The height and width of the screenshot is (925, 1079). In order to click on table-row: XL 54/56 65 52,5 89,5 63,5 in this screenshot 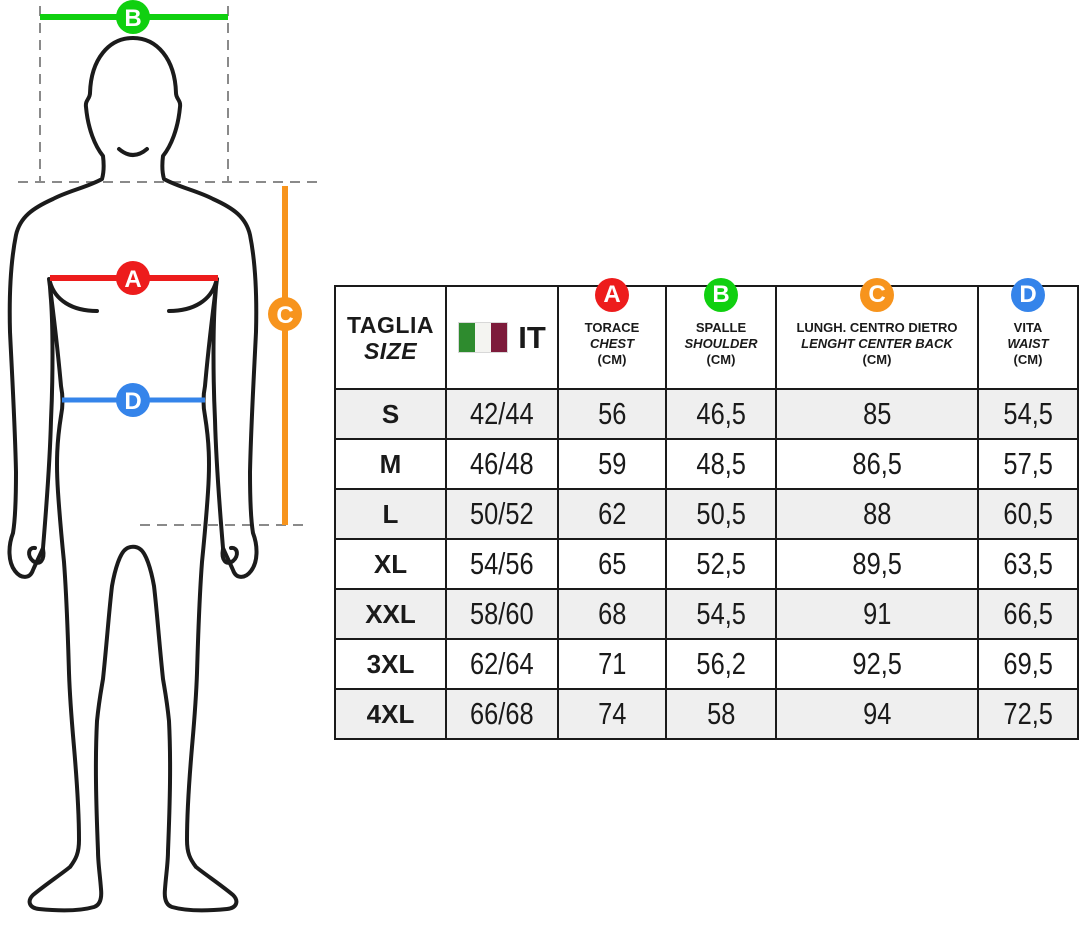, I will do `click(706, 564)`.